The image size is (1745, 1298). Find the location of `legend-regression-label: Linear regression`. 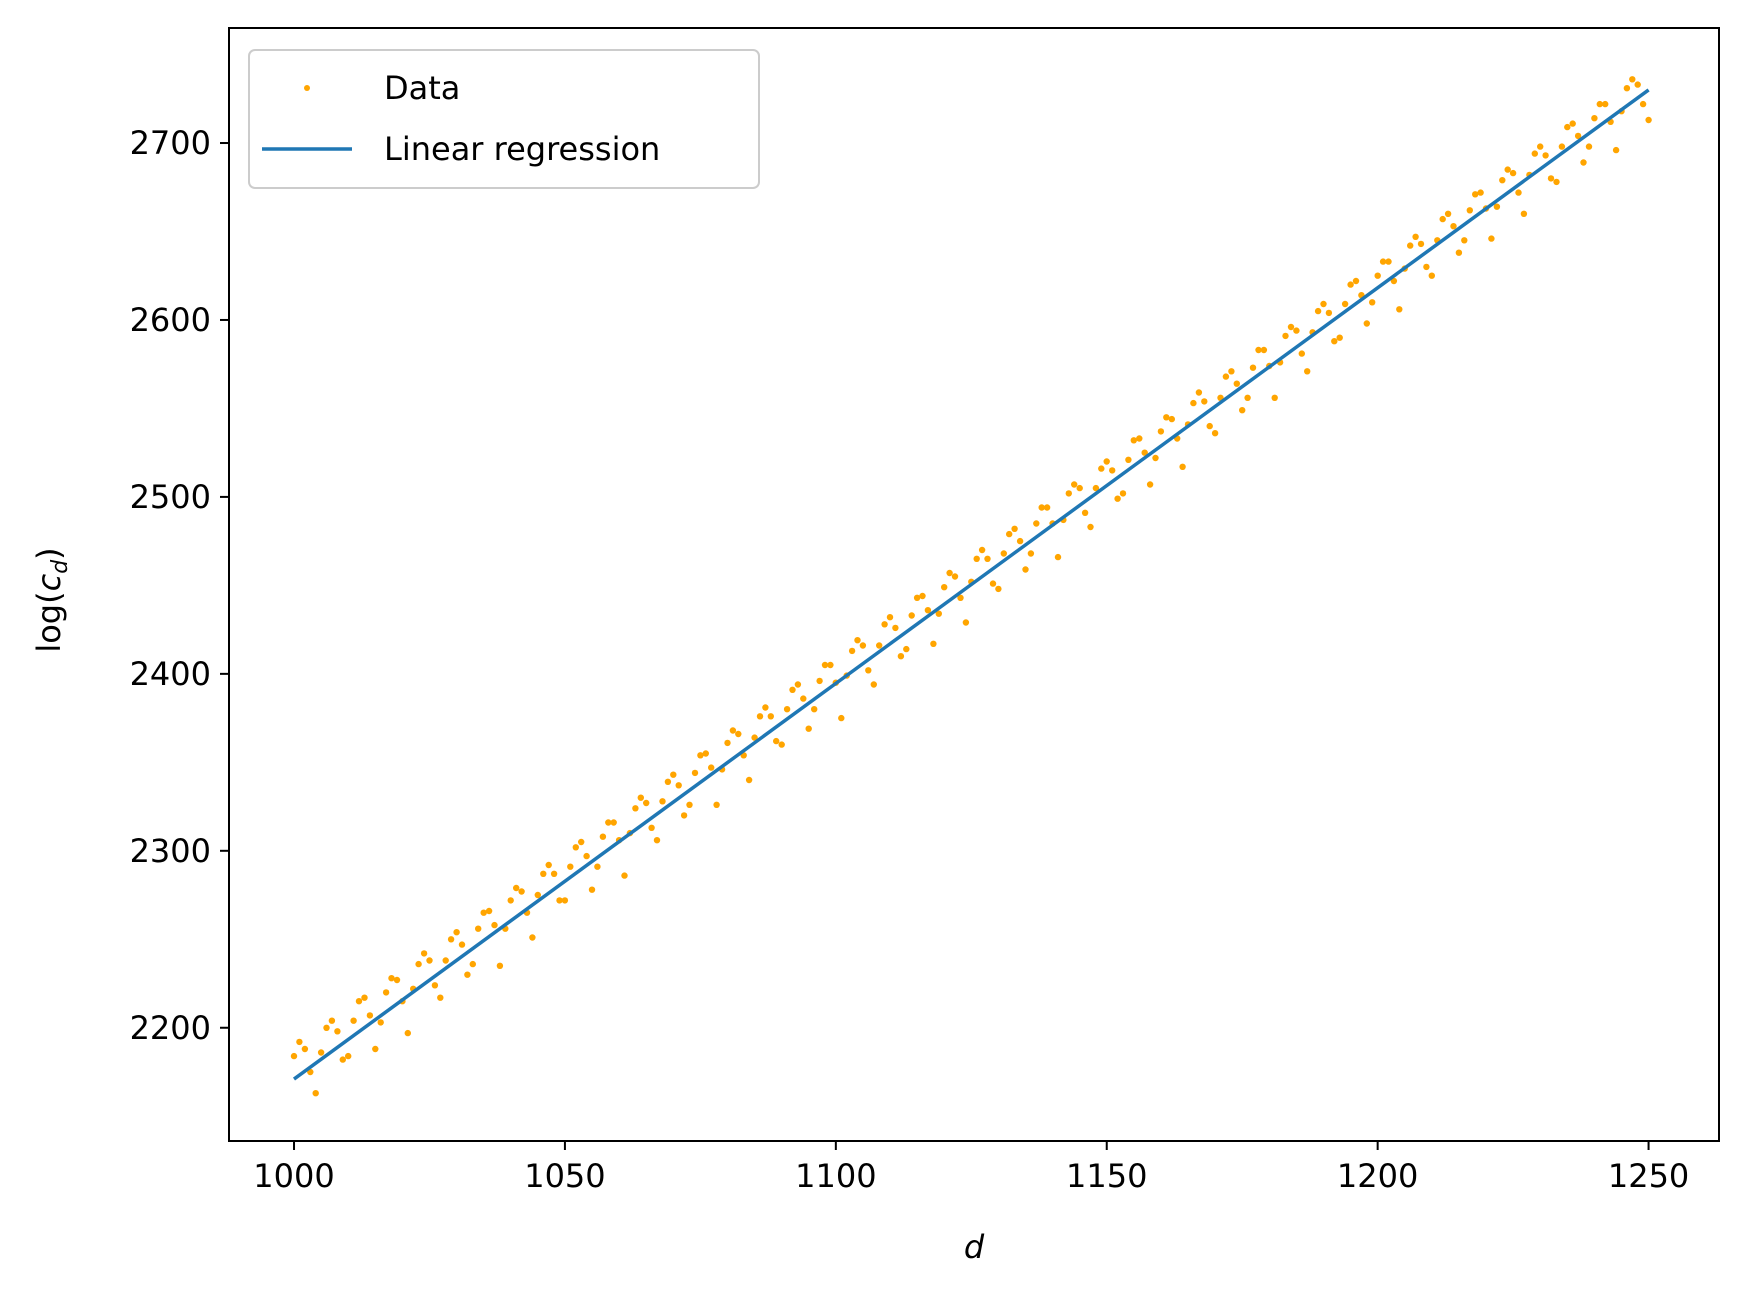

legend-regression-label: Linear regression is located at coordinates (522, 149).